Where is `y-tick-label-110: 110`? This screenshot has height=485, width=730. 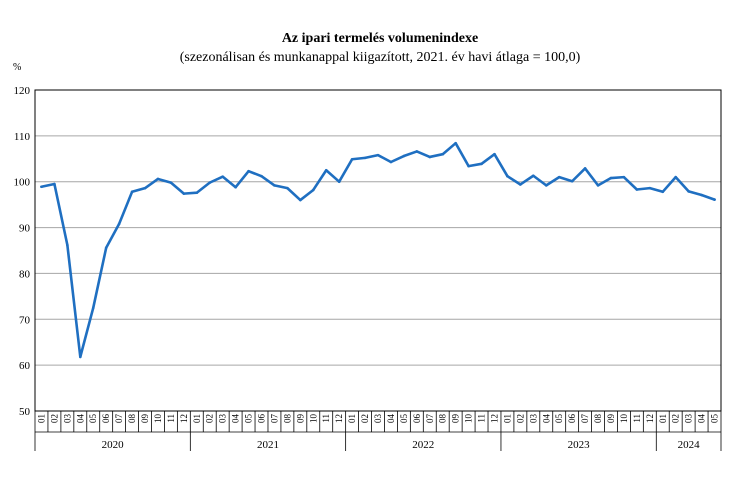 y-tick-label-110: 110 is located at coordinates (22, 137).